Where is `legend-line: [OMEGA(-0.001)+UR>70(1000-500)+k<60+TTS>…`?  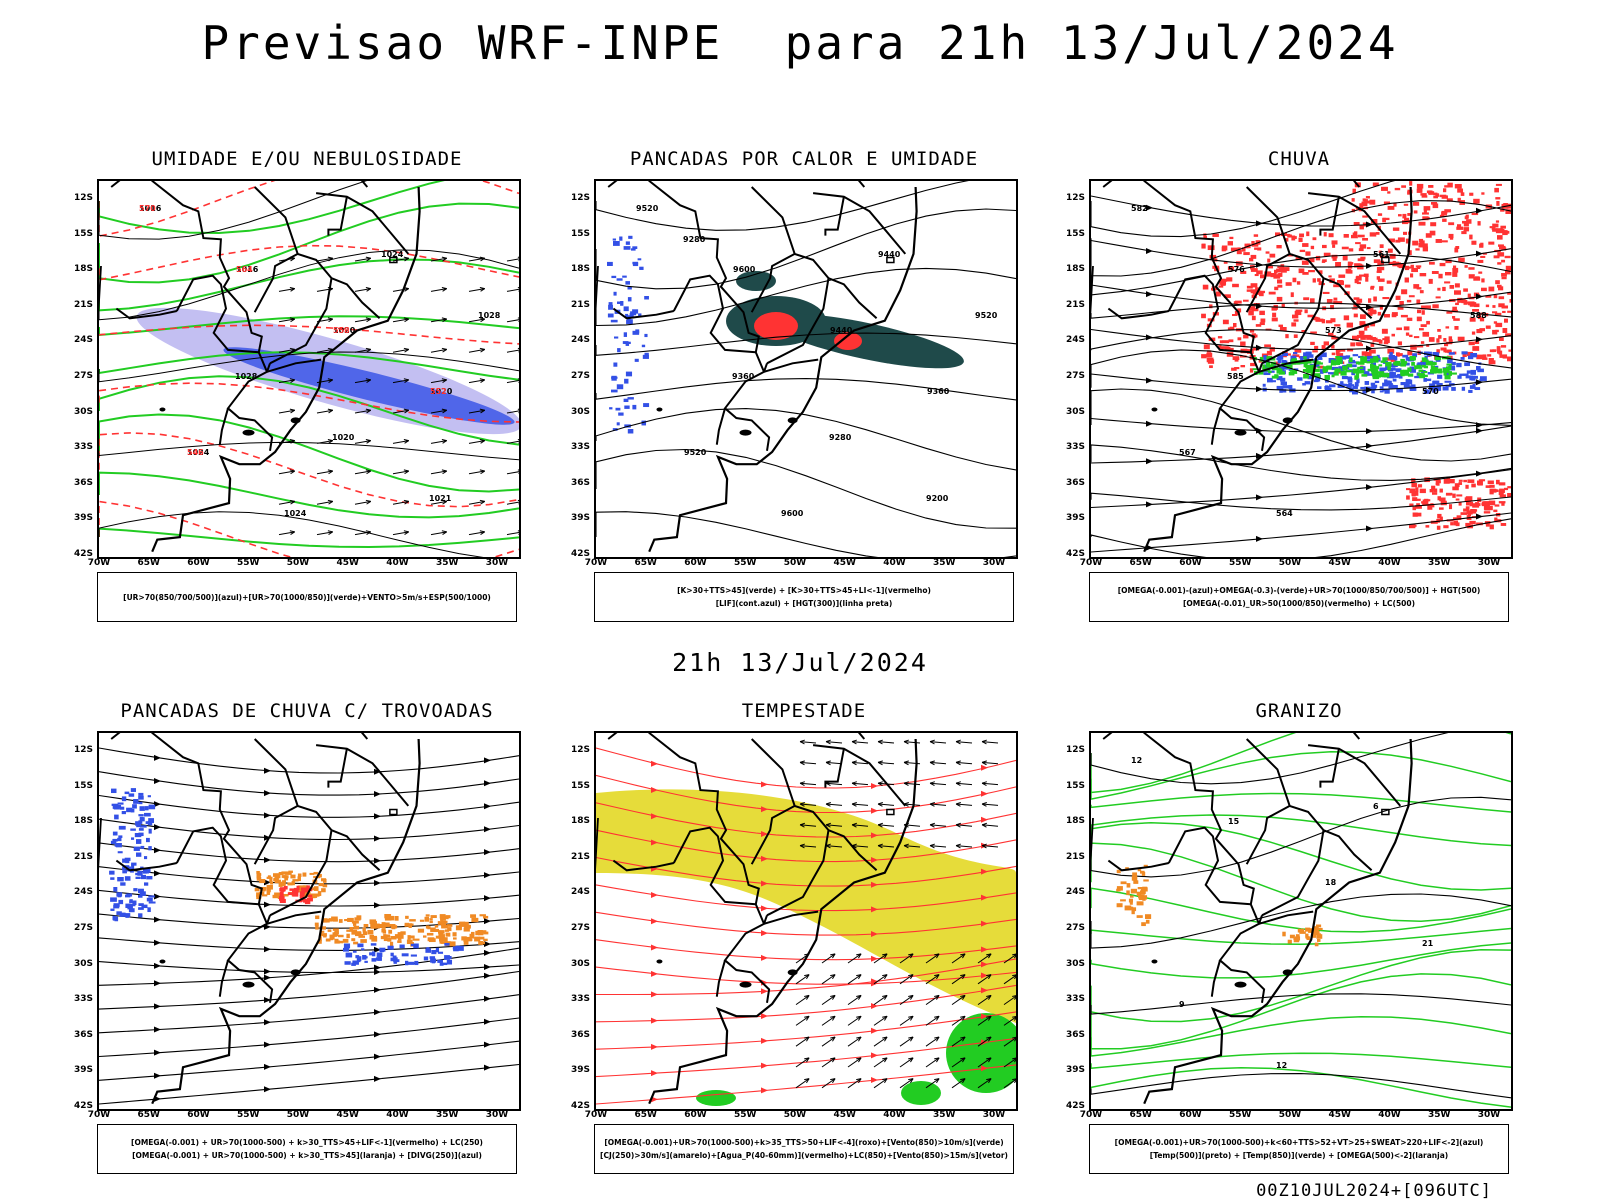 legend-line: [OMEGA(-0.001)+UR>70(1000-500)+k<60+TTS>… is located at coordinates (1299, 1142).